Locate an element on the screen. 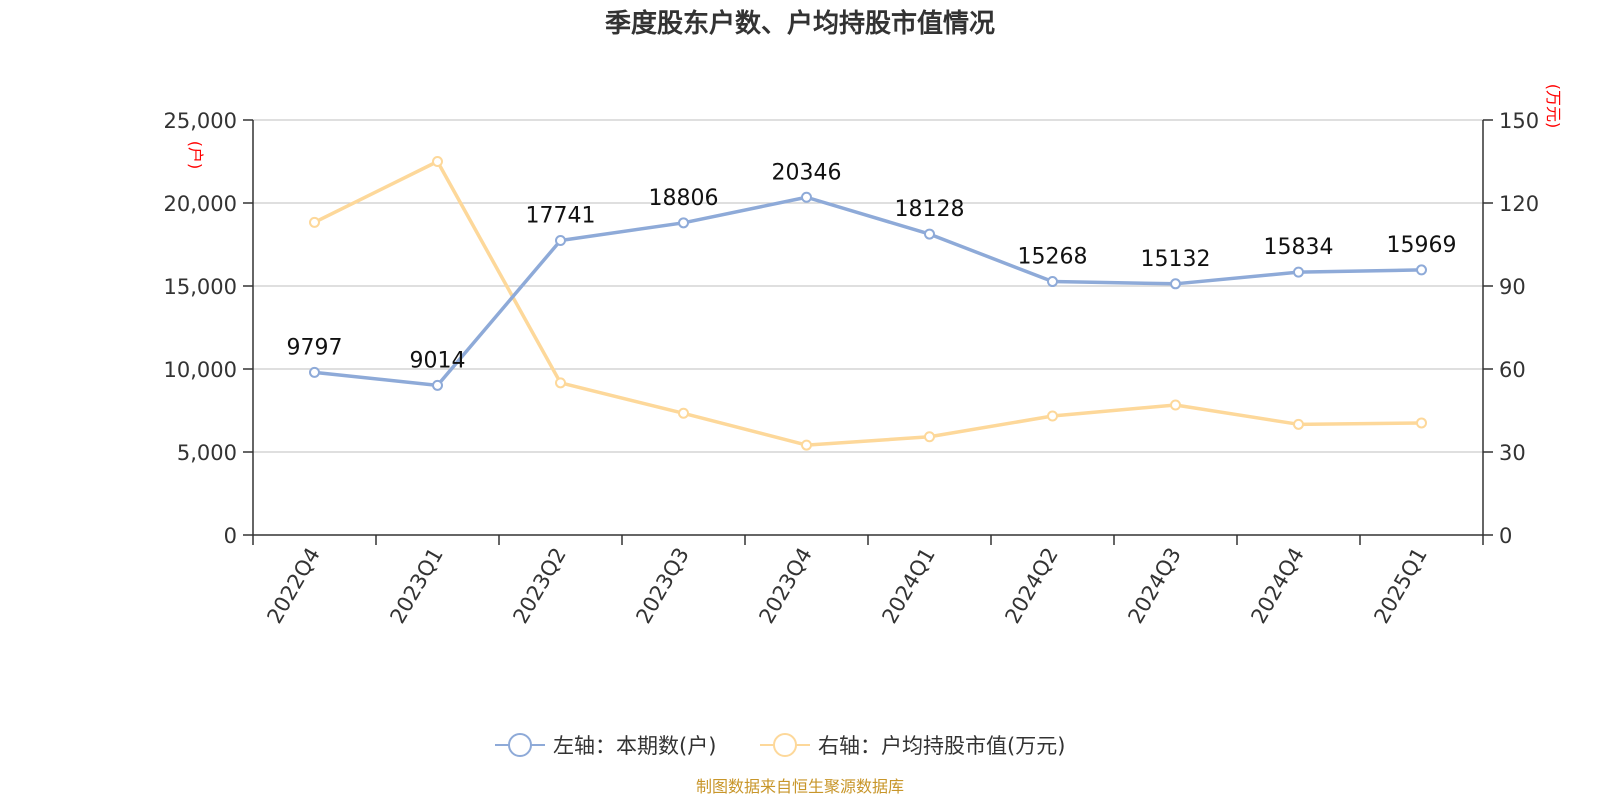 The height and width of the screenshot is (800, 1600). legend-item-right: 右轴：户均持股市值(万元) is located at coordinates (912, 745).